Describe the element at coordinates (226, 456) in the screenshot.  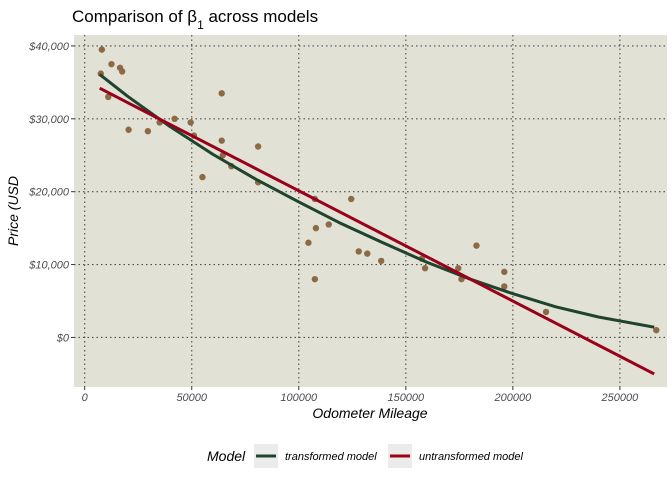
I see `legend-title: Model` at that location.